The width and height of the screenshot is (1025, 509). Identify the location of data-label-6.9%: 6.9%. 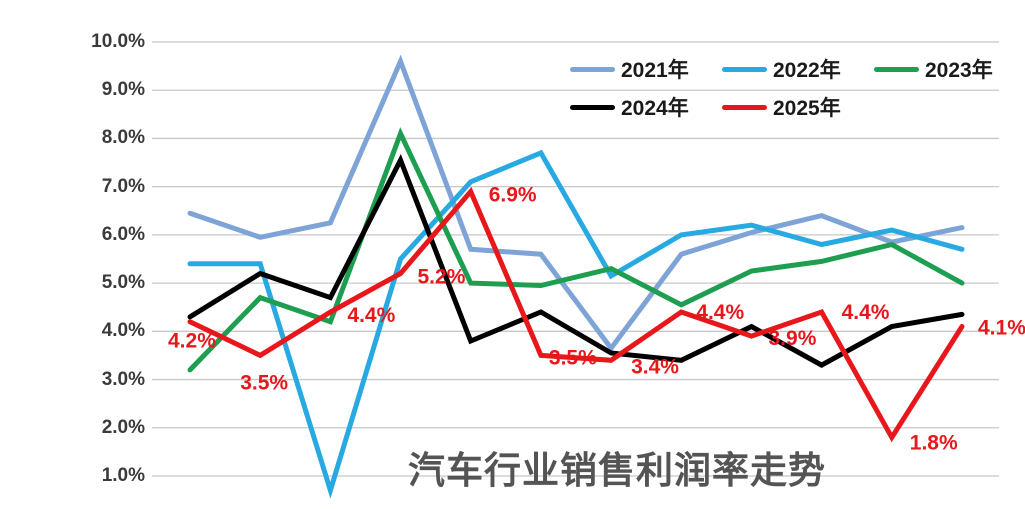
(513, 195).